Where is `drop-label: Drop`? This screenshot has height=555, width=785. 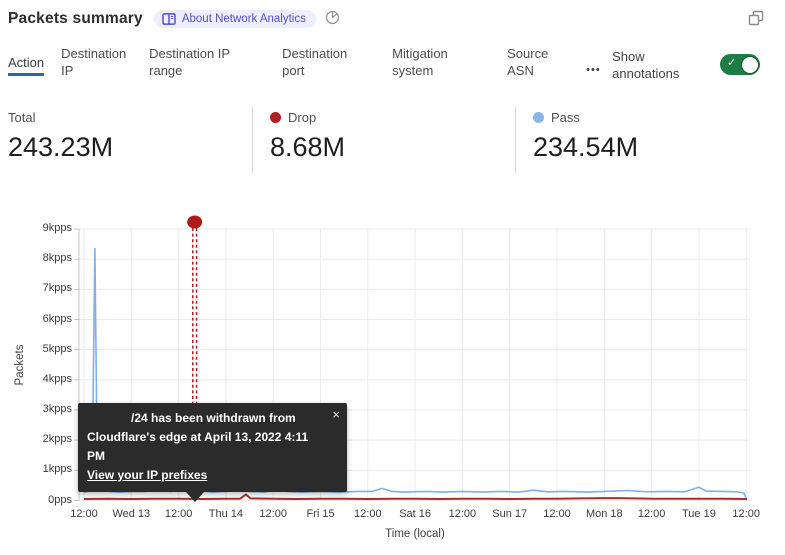
drop-label: Drop is located at coordinates (302, 117).